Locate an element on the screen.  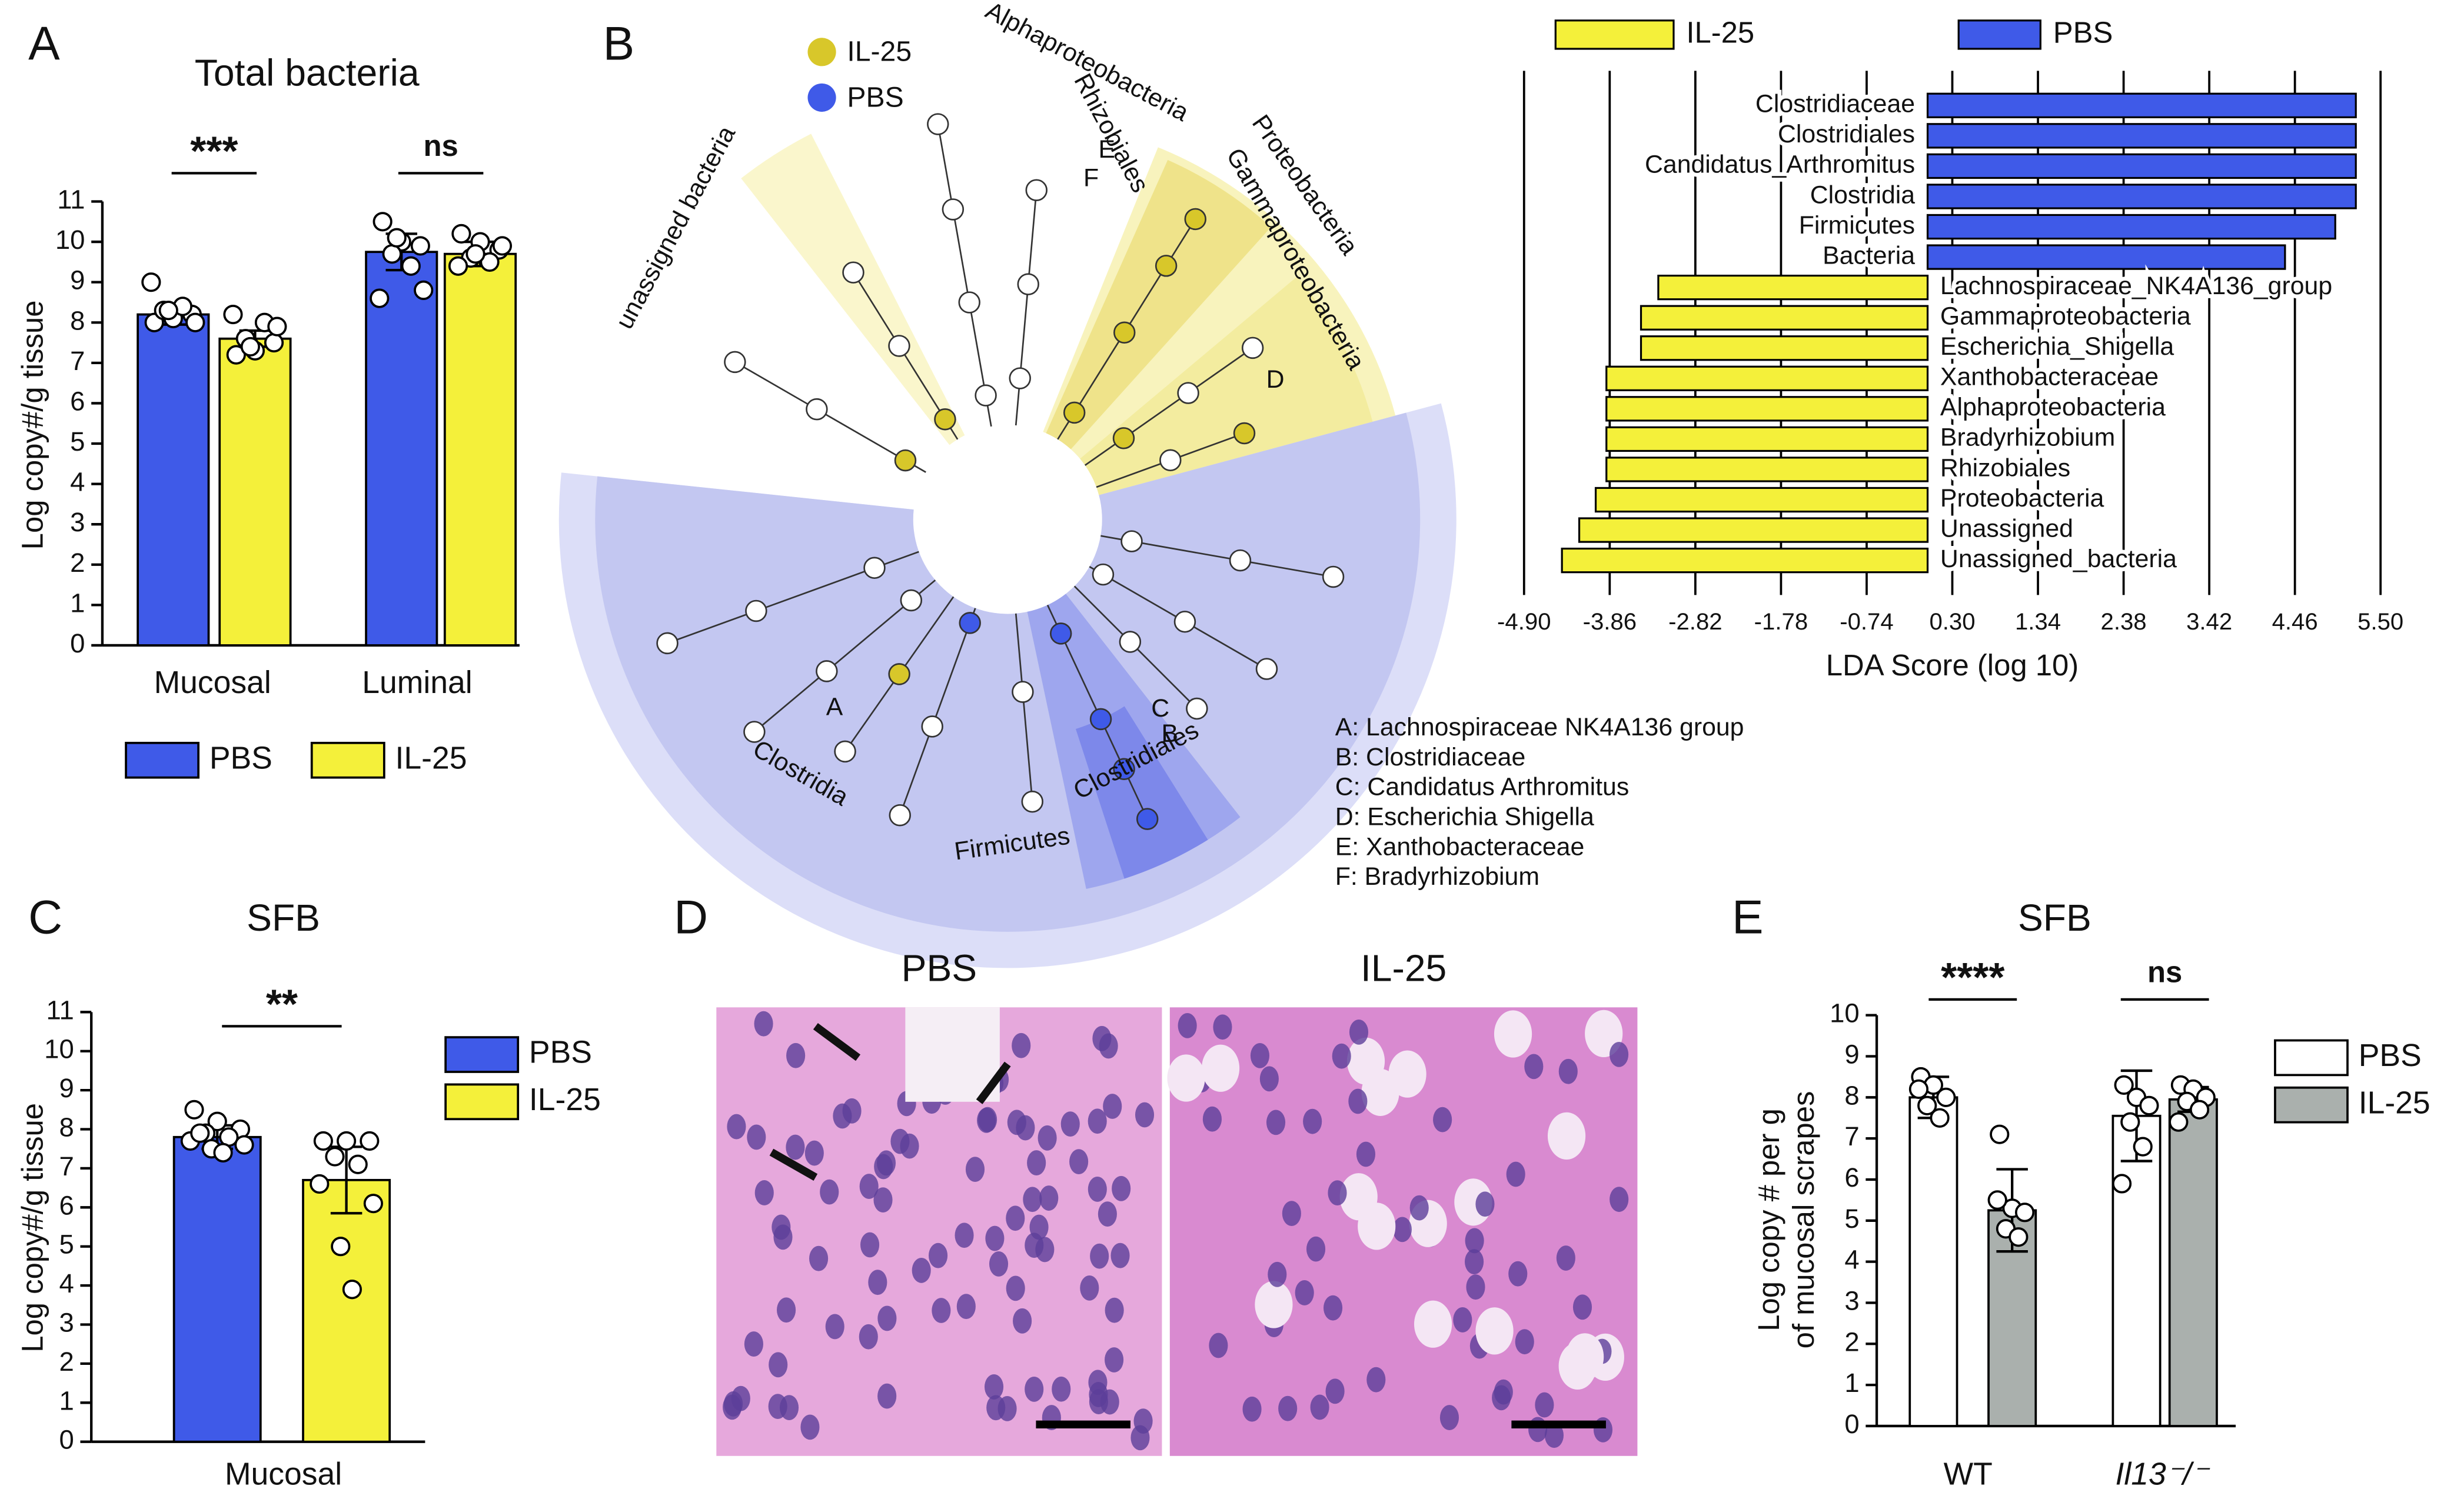
y-tick-label: 11 is located at coordinates (60, 1010).